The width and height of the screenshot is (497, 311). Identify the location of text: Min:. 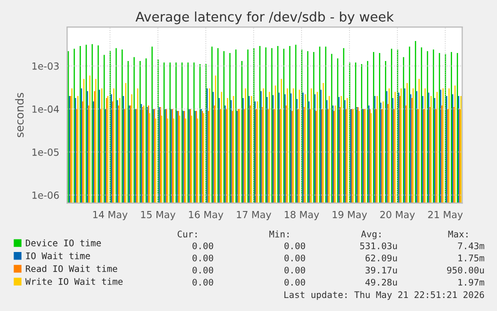
(279, 234).